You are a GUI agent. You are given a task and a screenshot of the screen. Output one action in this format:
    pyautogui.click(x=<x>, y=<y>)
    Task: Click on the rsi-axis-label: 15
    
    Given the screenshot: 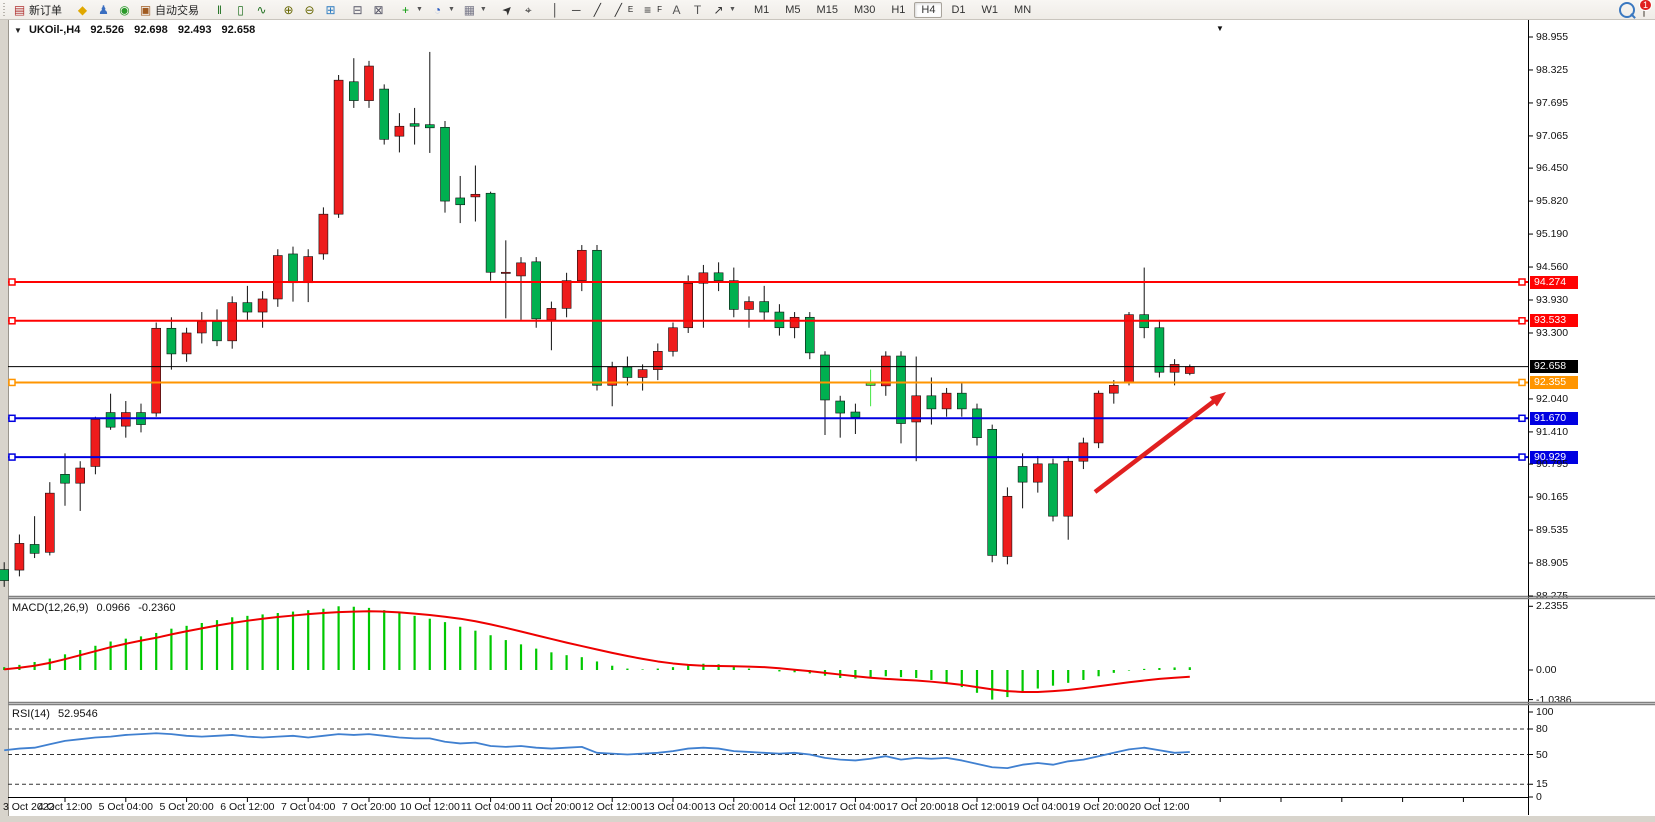 What is the action you would take?
    pyautogui.click(x=1542, y=784)
    